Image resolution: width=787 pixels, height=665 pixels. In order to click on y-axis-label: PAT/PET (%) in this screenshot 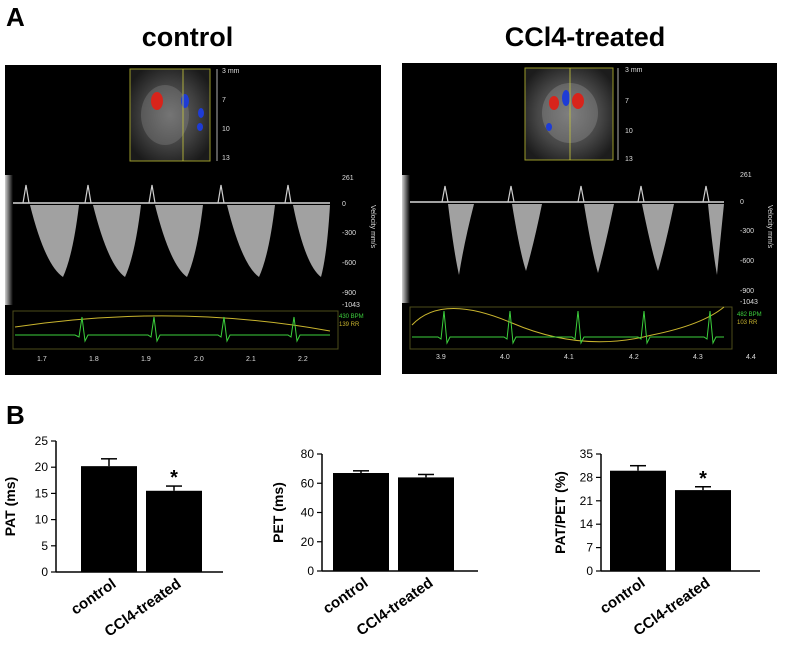, I will do `click(560, 512)`.